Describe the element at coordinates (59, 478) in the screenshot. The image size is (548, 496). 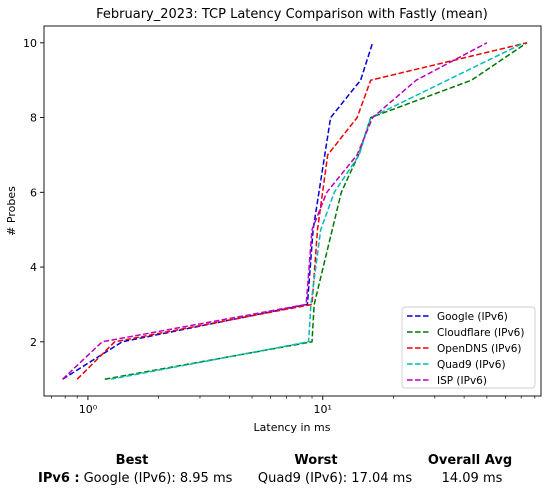
I see `row-label: IPv6 :` at that location.